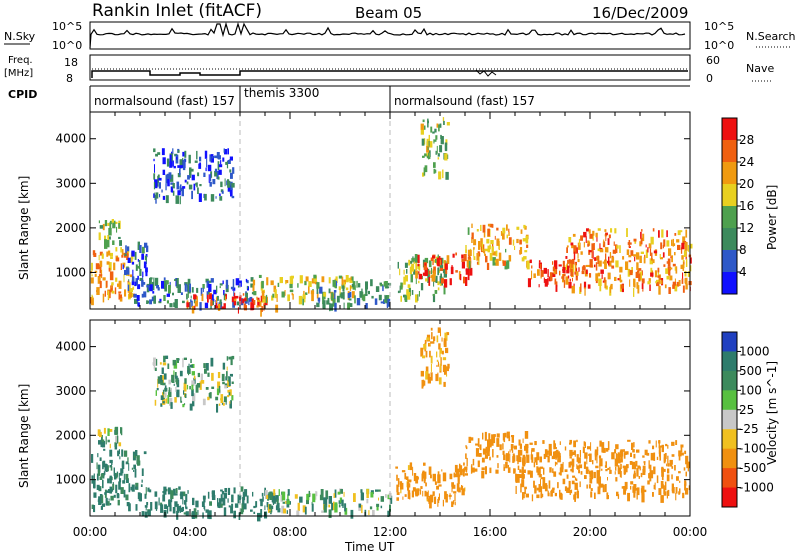 The width and height of the screenshot is (800, 554). What do you see at coordinates (290, 532) in the screenshot?
I see `x-tick-label: 08:00` at bounding box center [290, 532].